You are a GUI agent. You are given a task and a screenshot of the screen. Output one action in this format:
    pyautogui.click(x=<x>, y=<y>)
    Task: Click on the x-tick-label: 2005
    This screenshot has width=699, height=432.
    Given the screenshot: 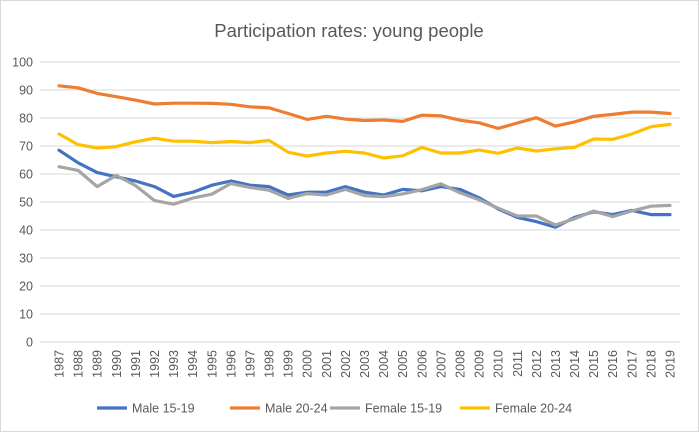 What is the action you would take?
    pyautogui.click(x=403, y=364)
    